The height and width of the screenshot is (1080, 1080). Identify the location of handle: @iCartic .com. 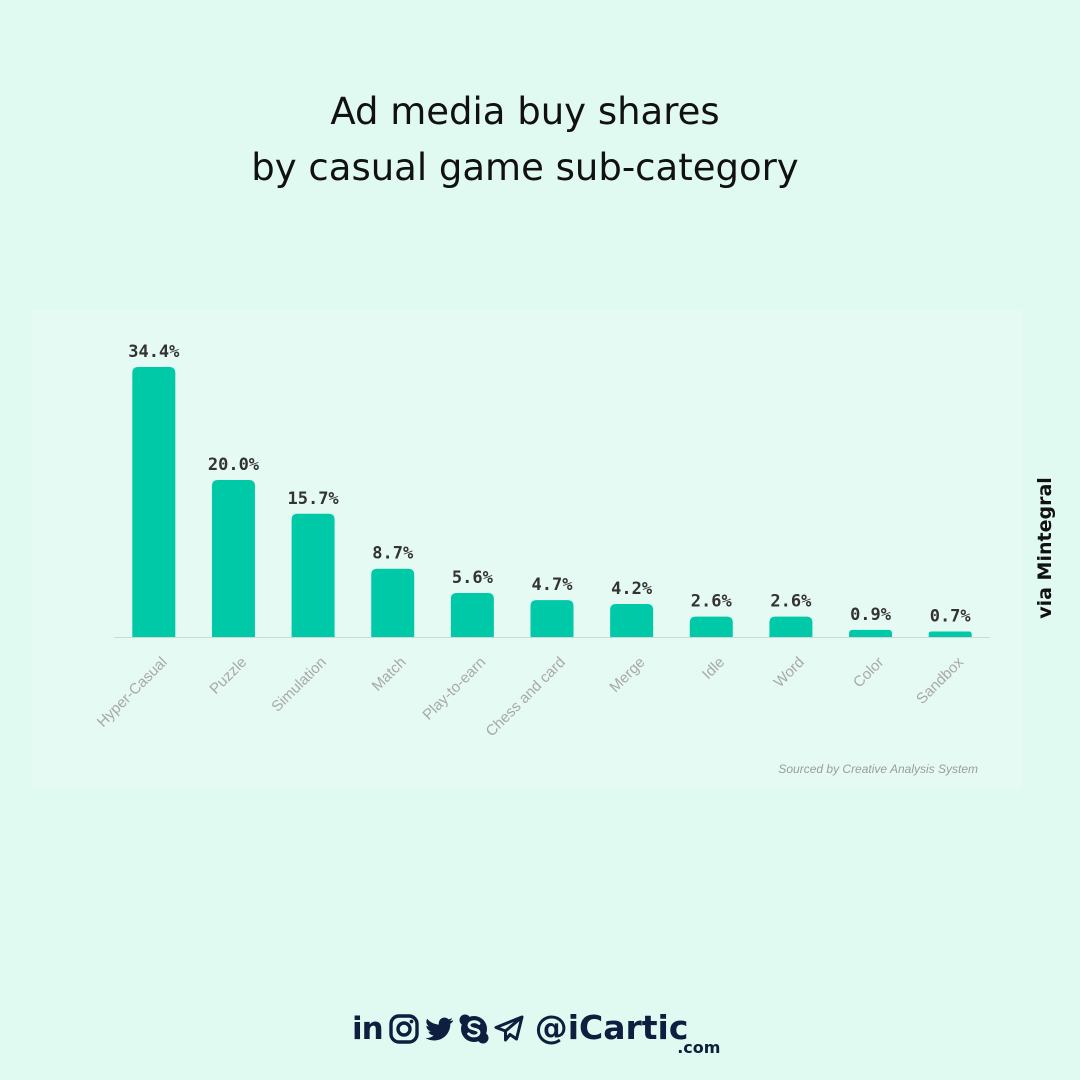
(627, 1032).